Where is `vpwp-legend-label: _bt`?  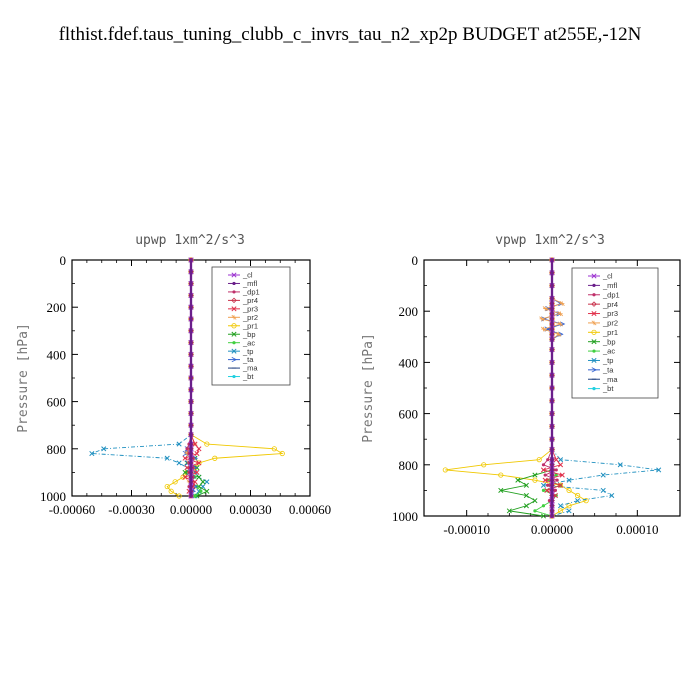 vpwp-legend-label: _bt is located at coordinates (608, 388).